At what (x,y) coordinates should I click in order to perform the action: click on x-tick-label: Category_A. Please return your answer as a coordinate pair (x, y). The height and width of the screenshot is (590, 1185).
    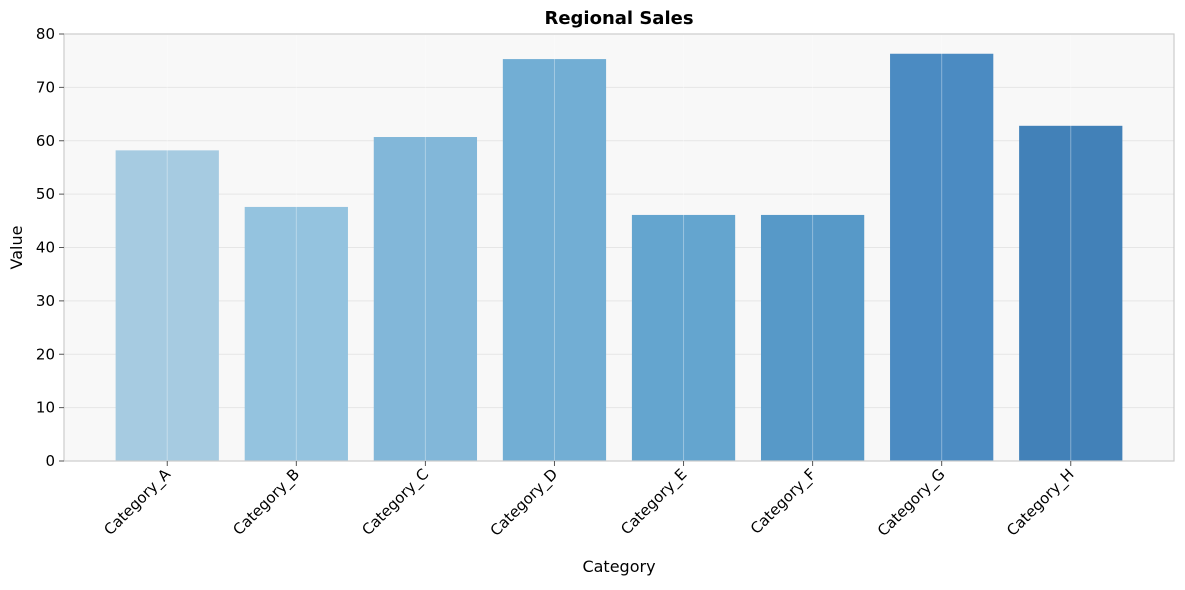
    Looking at the image, I should click on (137, 502).